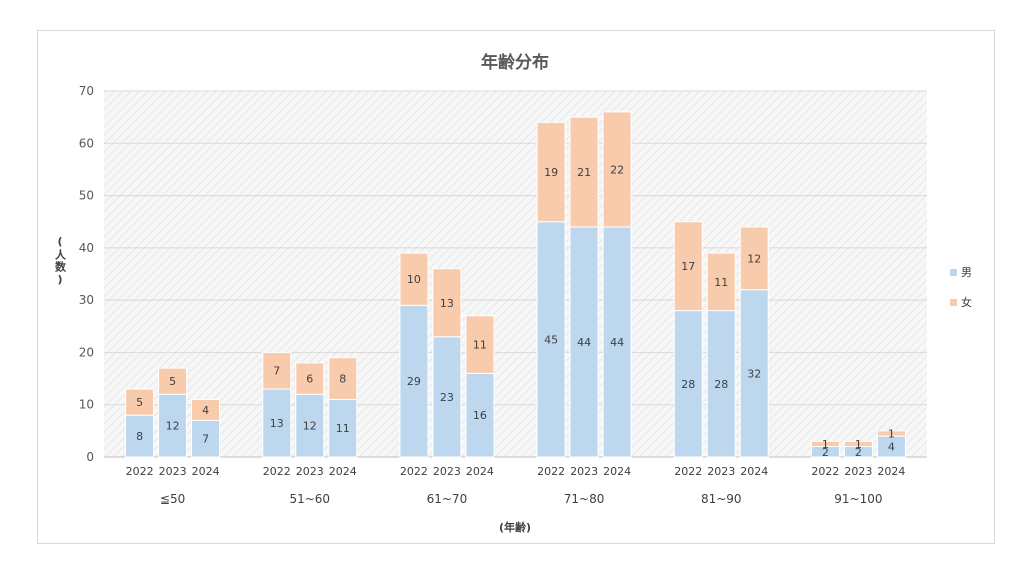 The image size is (1024, 576). What do you see at coordinates (825, 452) in the screenshot?
I see `data-label: 2` at bounding box center [825, 452].